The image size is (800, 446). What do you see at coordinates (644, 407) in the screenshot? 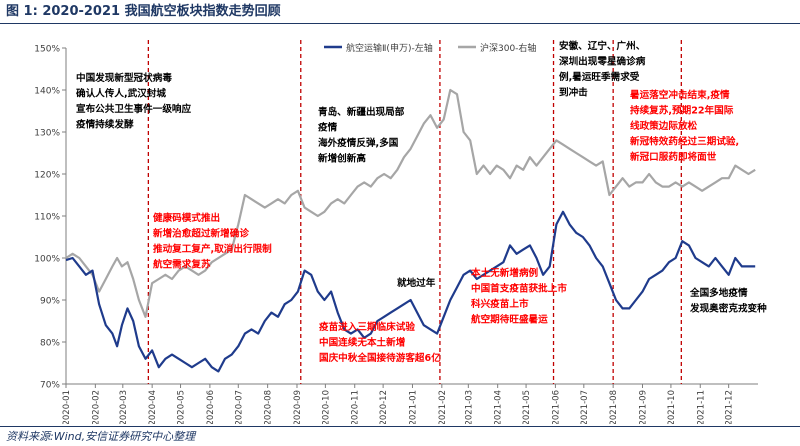
I see `x-tick-label: 2021-09` at bounding box center [644, 407].